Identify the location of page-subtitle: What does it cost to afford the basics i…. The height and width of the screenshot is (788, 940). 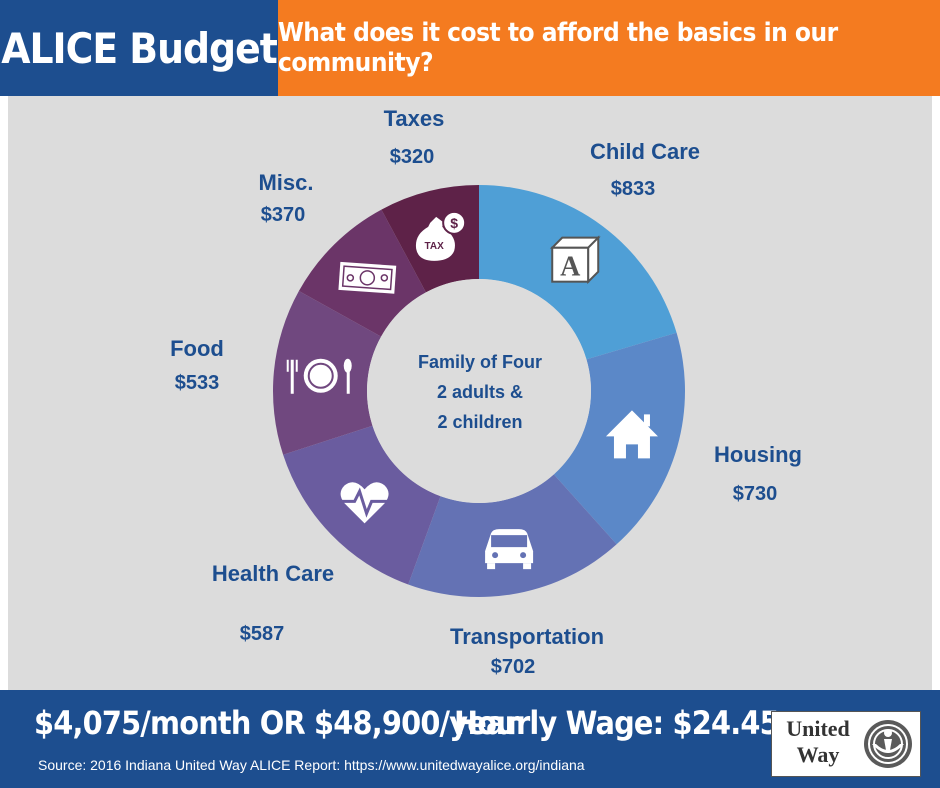
(558, 48).